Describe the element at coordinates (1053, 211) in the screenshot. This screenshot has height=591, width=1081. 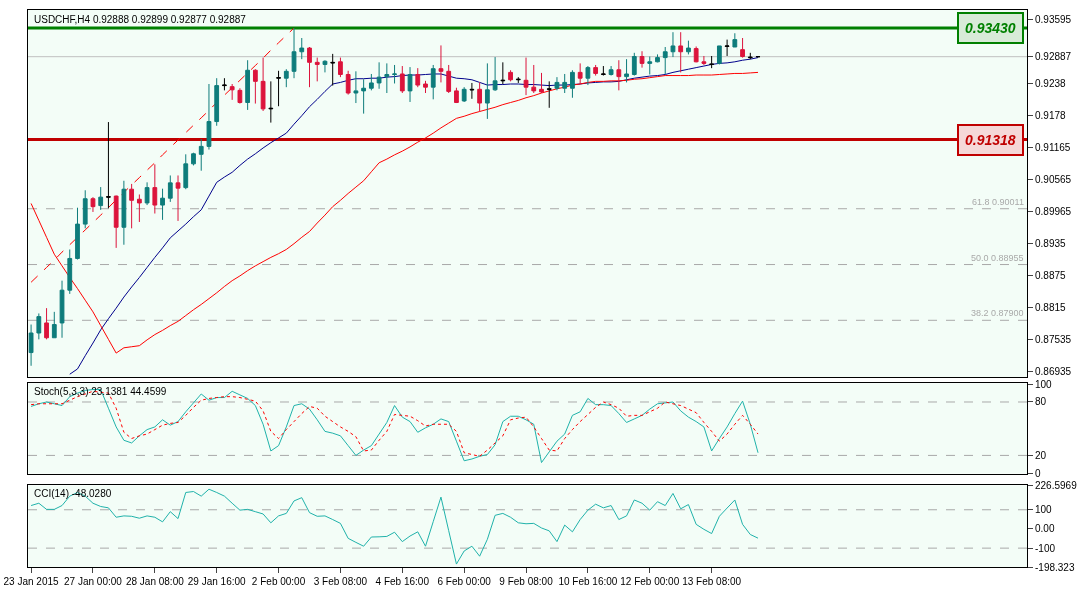
I see `y-tick-label: 0.89965` at that location.